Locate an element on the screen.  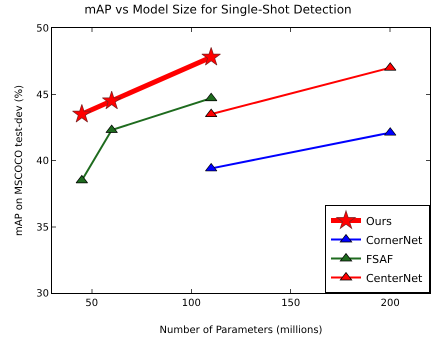
y-tick-label: 35 is located at coordinates (42, 228).